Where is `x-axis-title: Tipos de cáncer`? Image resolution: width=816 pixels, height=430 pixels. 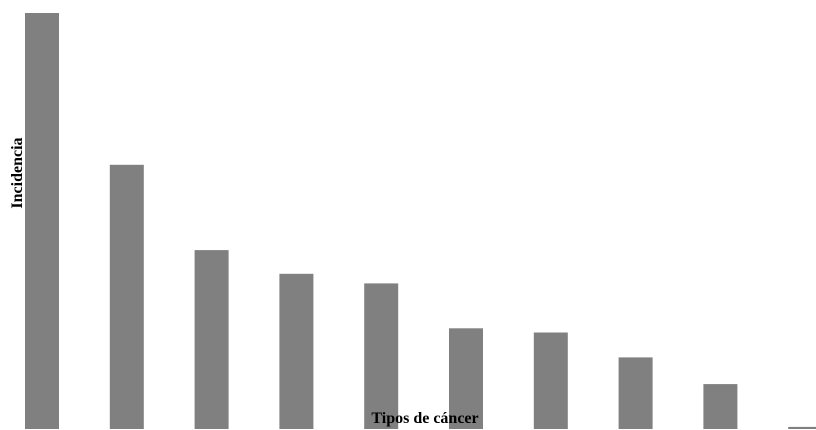
x-axis-title: Tipos de cáncer is located at coordinates (424, 418).